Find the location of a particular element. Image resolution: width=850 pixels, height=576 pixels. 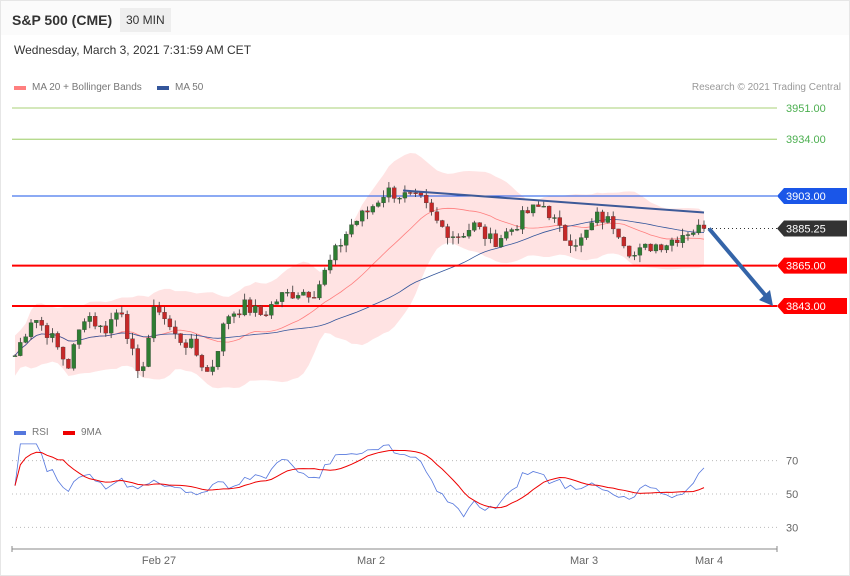

instrument-title: S&P 500 (CME) is located at coordinates (62, 20).